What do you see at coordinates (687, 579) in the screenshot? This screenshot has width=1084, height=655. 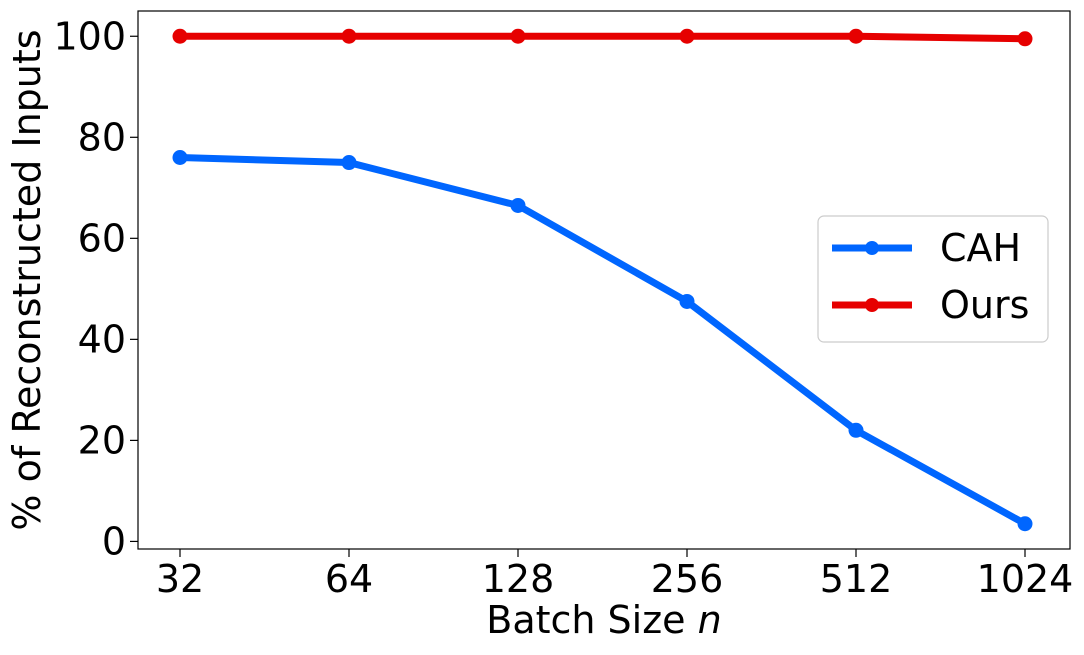 I see `x-tick-label: 256` at bounding box center [687, 579].